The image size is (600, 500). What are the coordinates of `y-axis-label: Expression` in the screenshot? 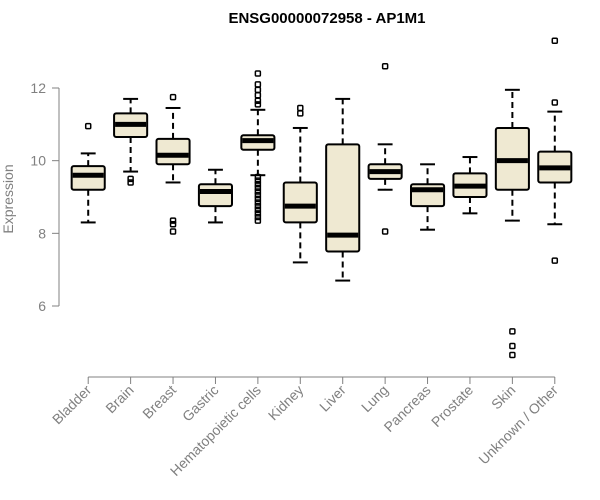 It's located at (8, 198).